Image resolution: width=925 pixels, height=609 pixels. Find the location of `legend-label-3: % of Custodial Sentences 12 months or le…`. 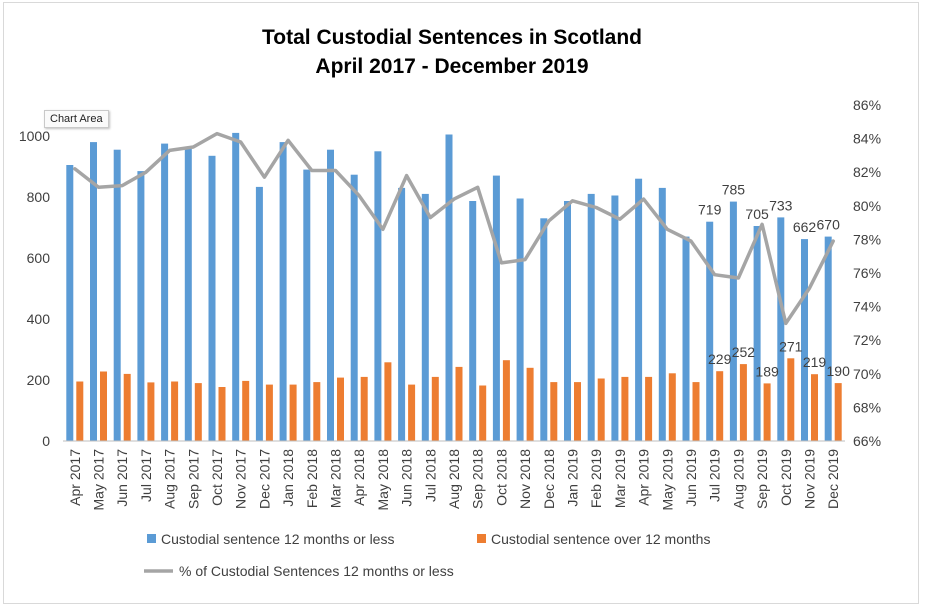

legend-label-3: % of Custodial Sentences 12 months or le… is located at coordinates (316, 571).